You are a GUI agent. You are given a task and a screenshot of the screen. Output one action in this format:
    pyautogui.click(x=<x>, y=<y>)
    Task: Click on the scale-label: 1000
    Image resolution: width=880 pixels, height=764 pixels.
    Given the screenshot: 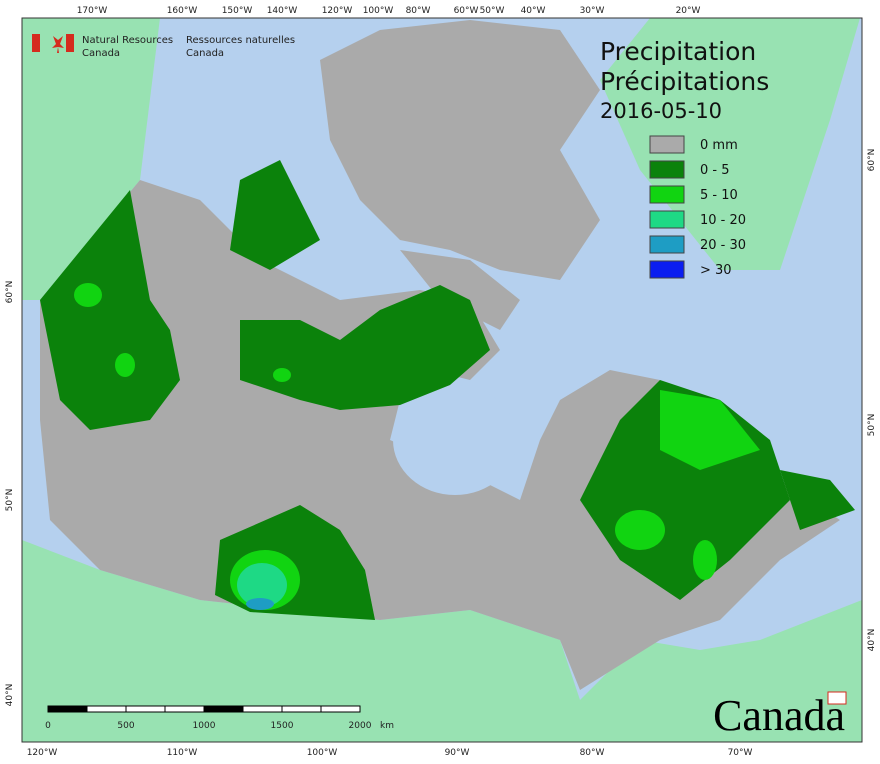 What is the action you would take?
    pyautogui.click(x=204, y=726)
    